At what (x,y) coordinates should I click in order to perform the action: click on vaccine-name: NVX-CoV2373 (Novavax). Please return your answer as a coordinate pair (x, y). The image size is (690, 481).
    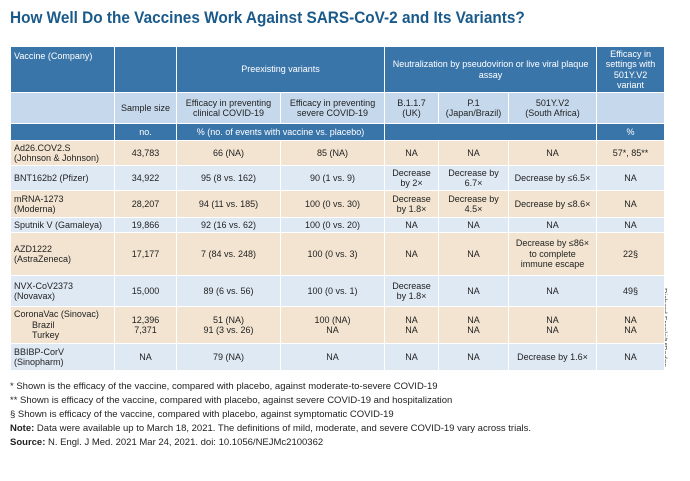
    Looking at the image, I should click on (62, 291).